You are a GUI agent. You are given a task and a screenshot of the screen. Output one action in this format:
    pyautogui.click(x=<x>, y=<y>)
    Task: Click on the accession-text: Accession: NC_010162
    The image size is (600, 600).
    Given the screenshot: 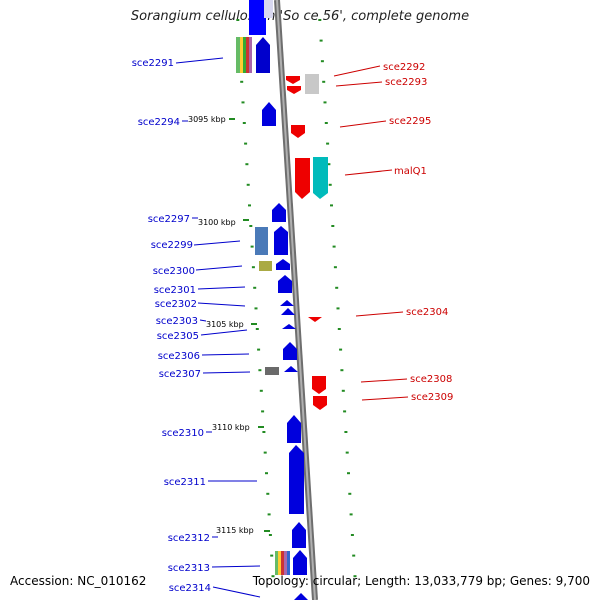 What is the action you would take?
    pyautogui.click(x=78, y=581)
    